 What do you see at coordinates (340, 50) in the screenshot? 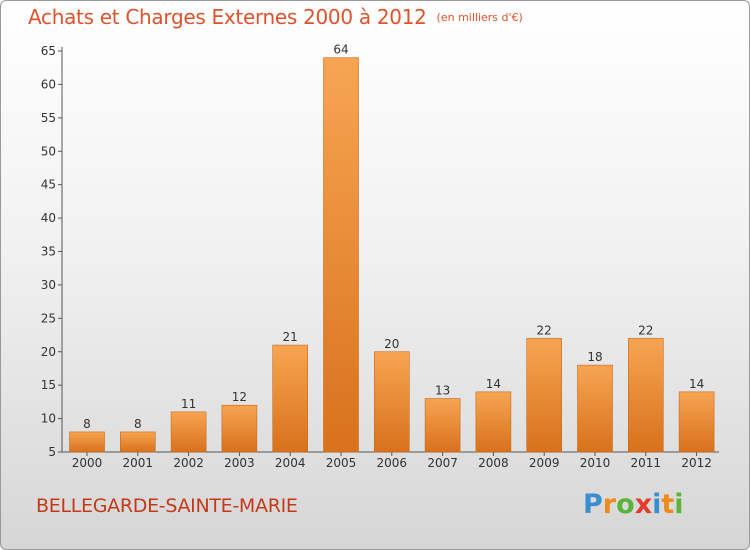
I see `bar-value-label: 64` at bounding box center [340, 50].